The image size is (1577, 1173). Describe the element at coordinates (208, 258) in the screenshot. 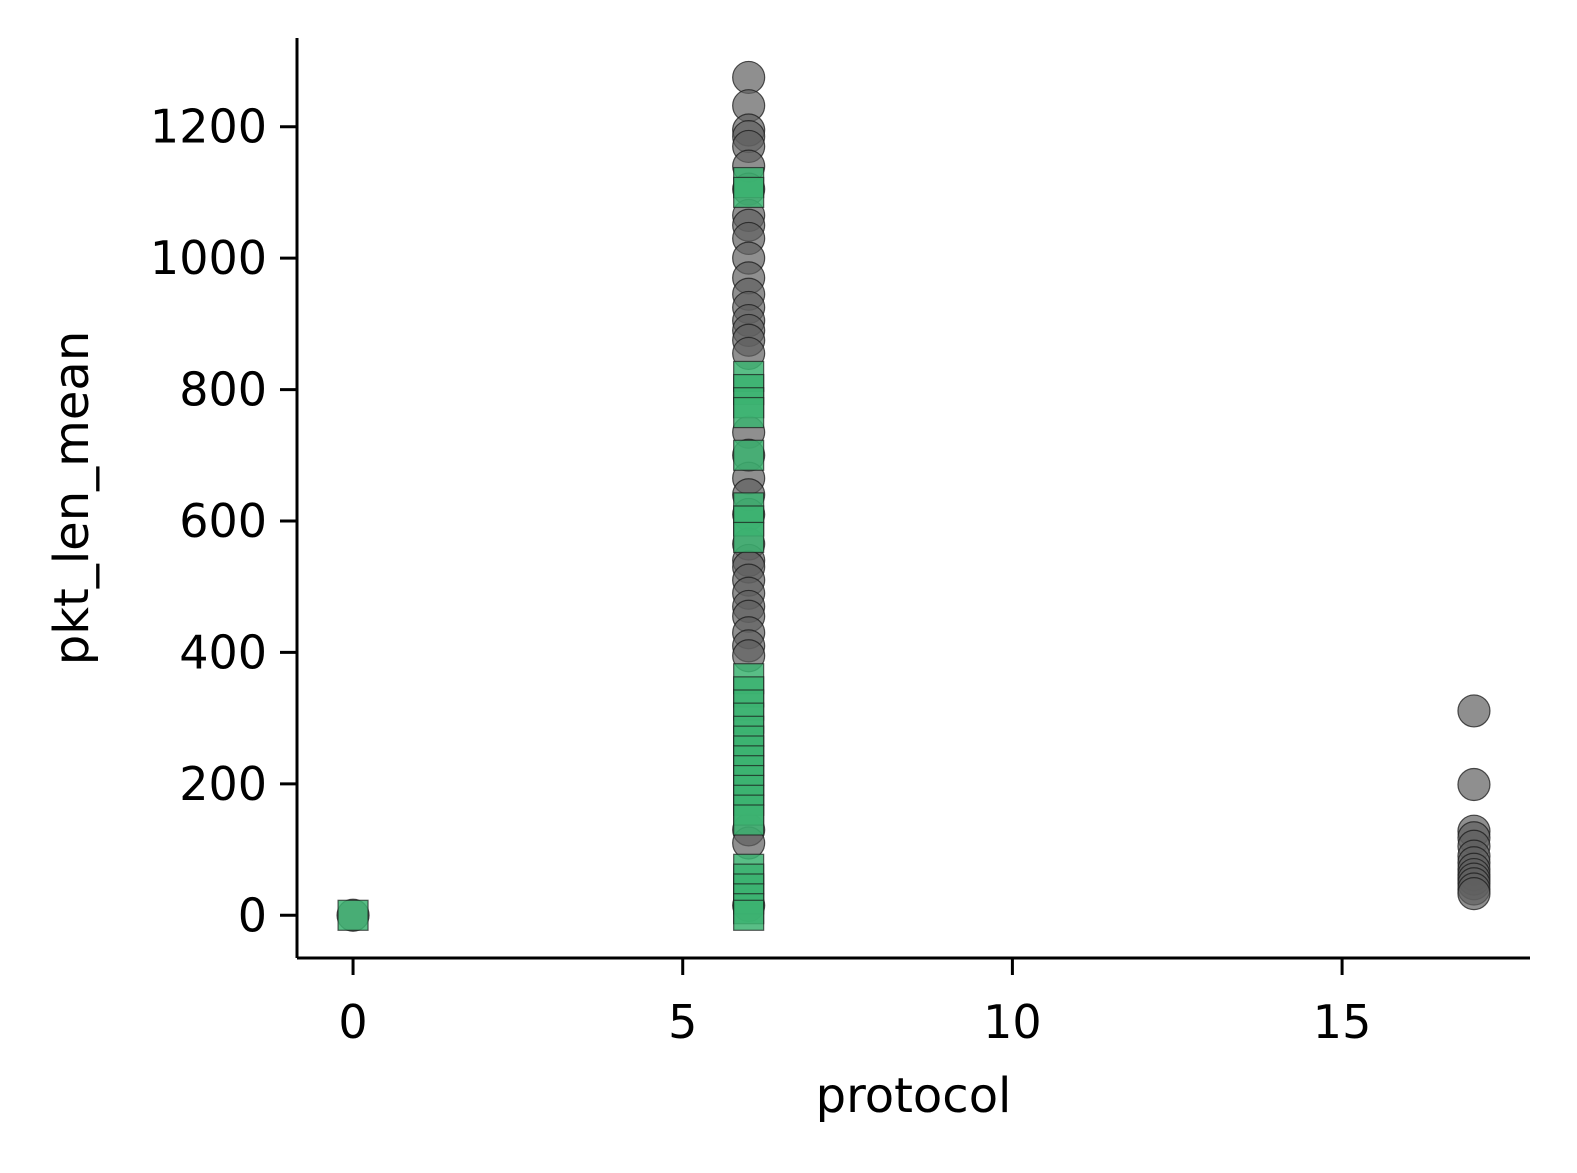

I see `y-tick-label: 1000` at that location.